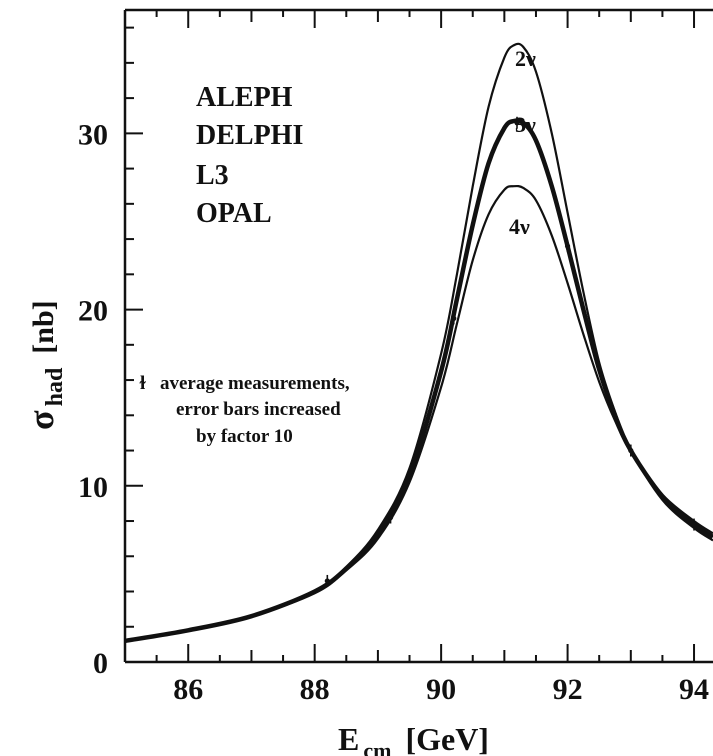  What do you see at coordinates (255, 383) in the screenshot?
I see `note-line-1: average measurements,` at bounding box center [255, 383].